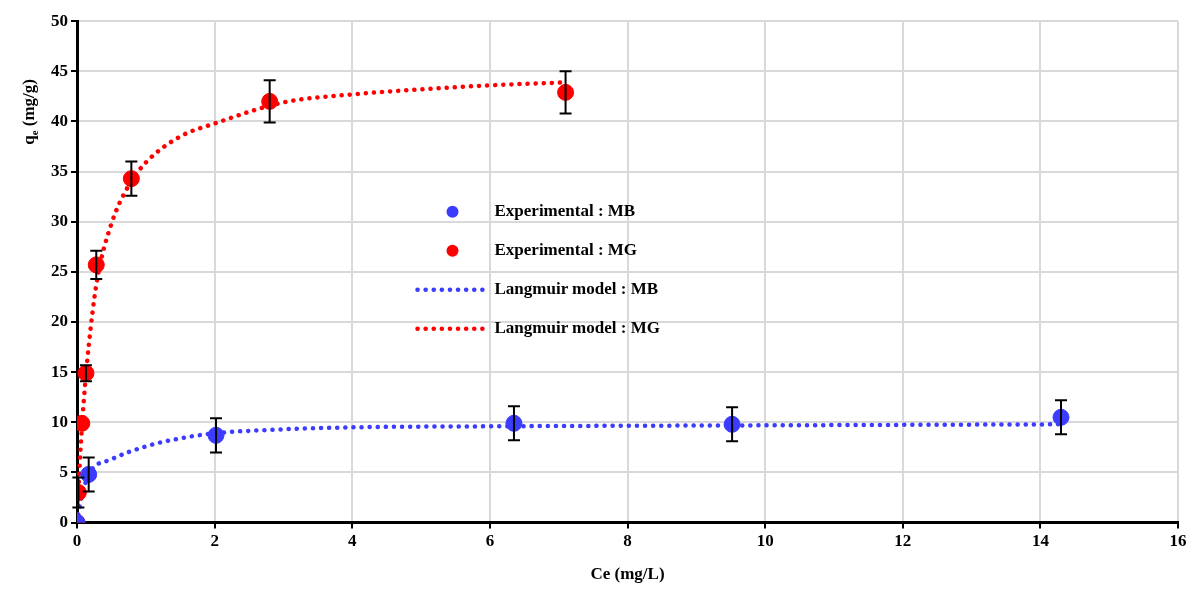 This screenshot has height=603, width=1200. Describe the element at coordinates (565, 211) in the screenshot. I see `legend-label: Experimental : MB` at that location.